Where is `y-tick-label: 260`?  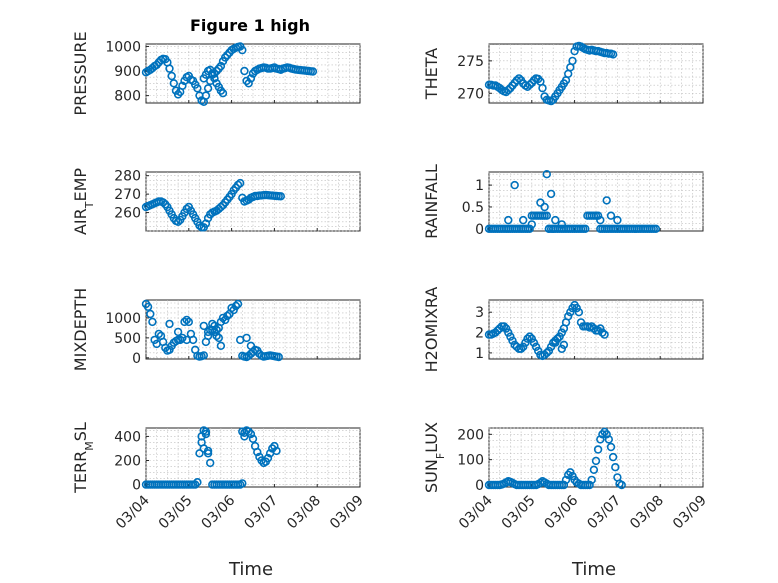 y-tick-label: 260 is located at coordinates (127, 214).